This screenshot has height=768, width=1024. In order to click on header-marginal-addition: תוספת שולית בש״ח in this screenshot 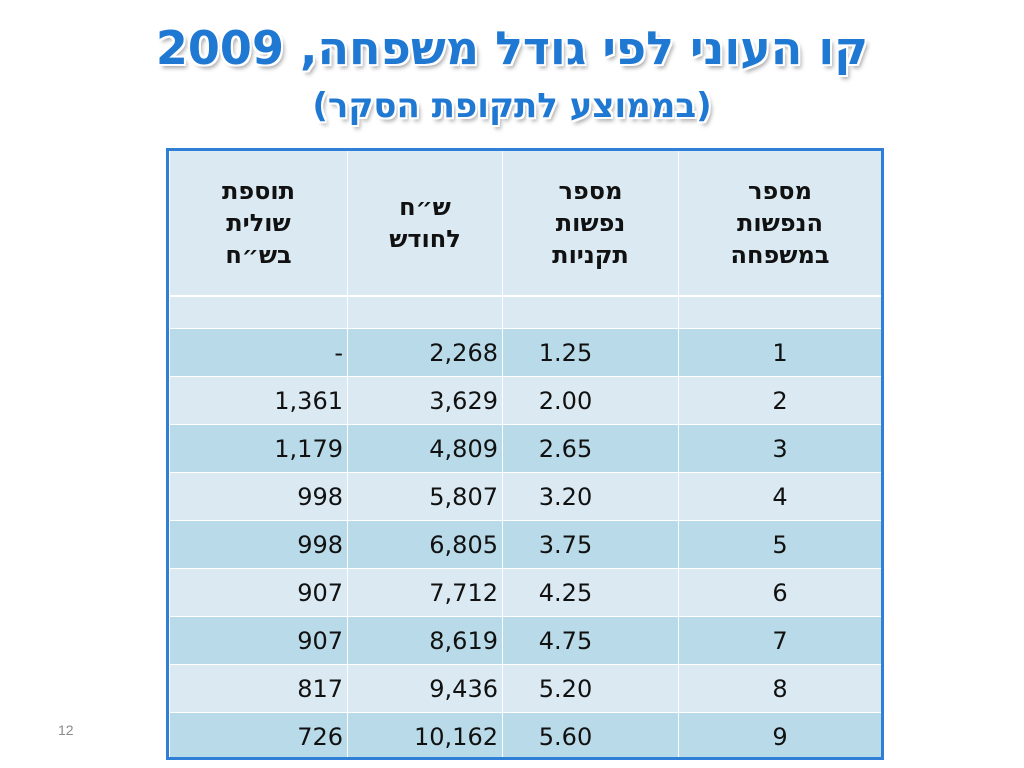, I will do `click(258, 224)`.